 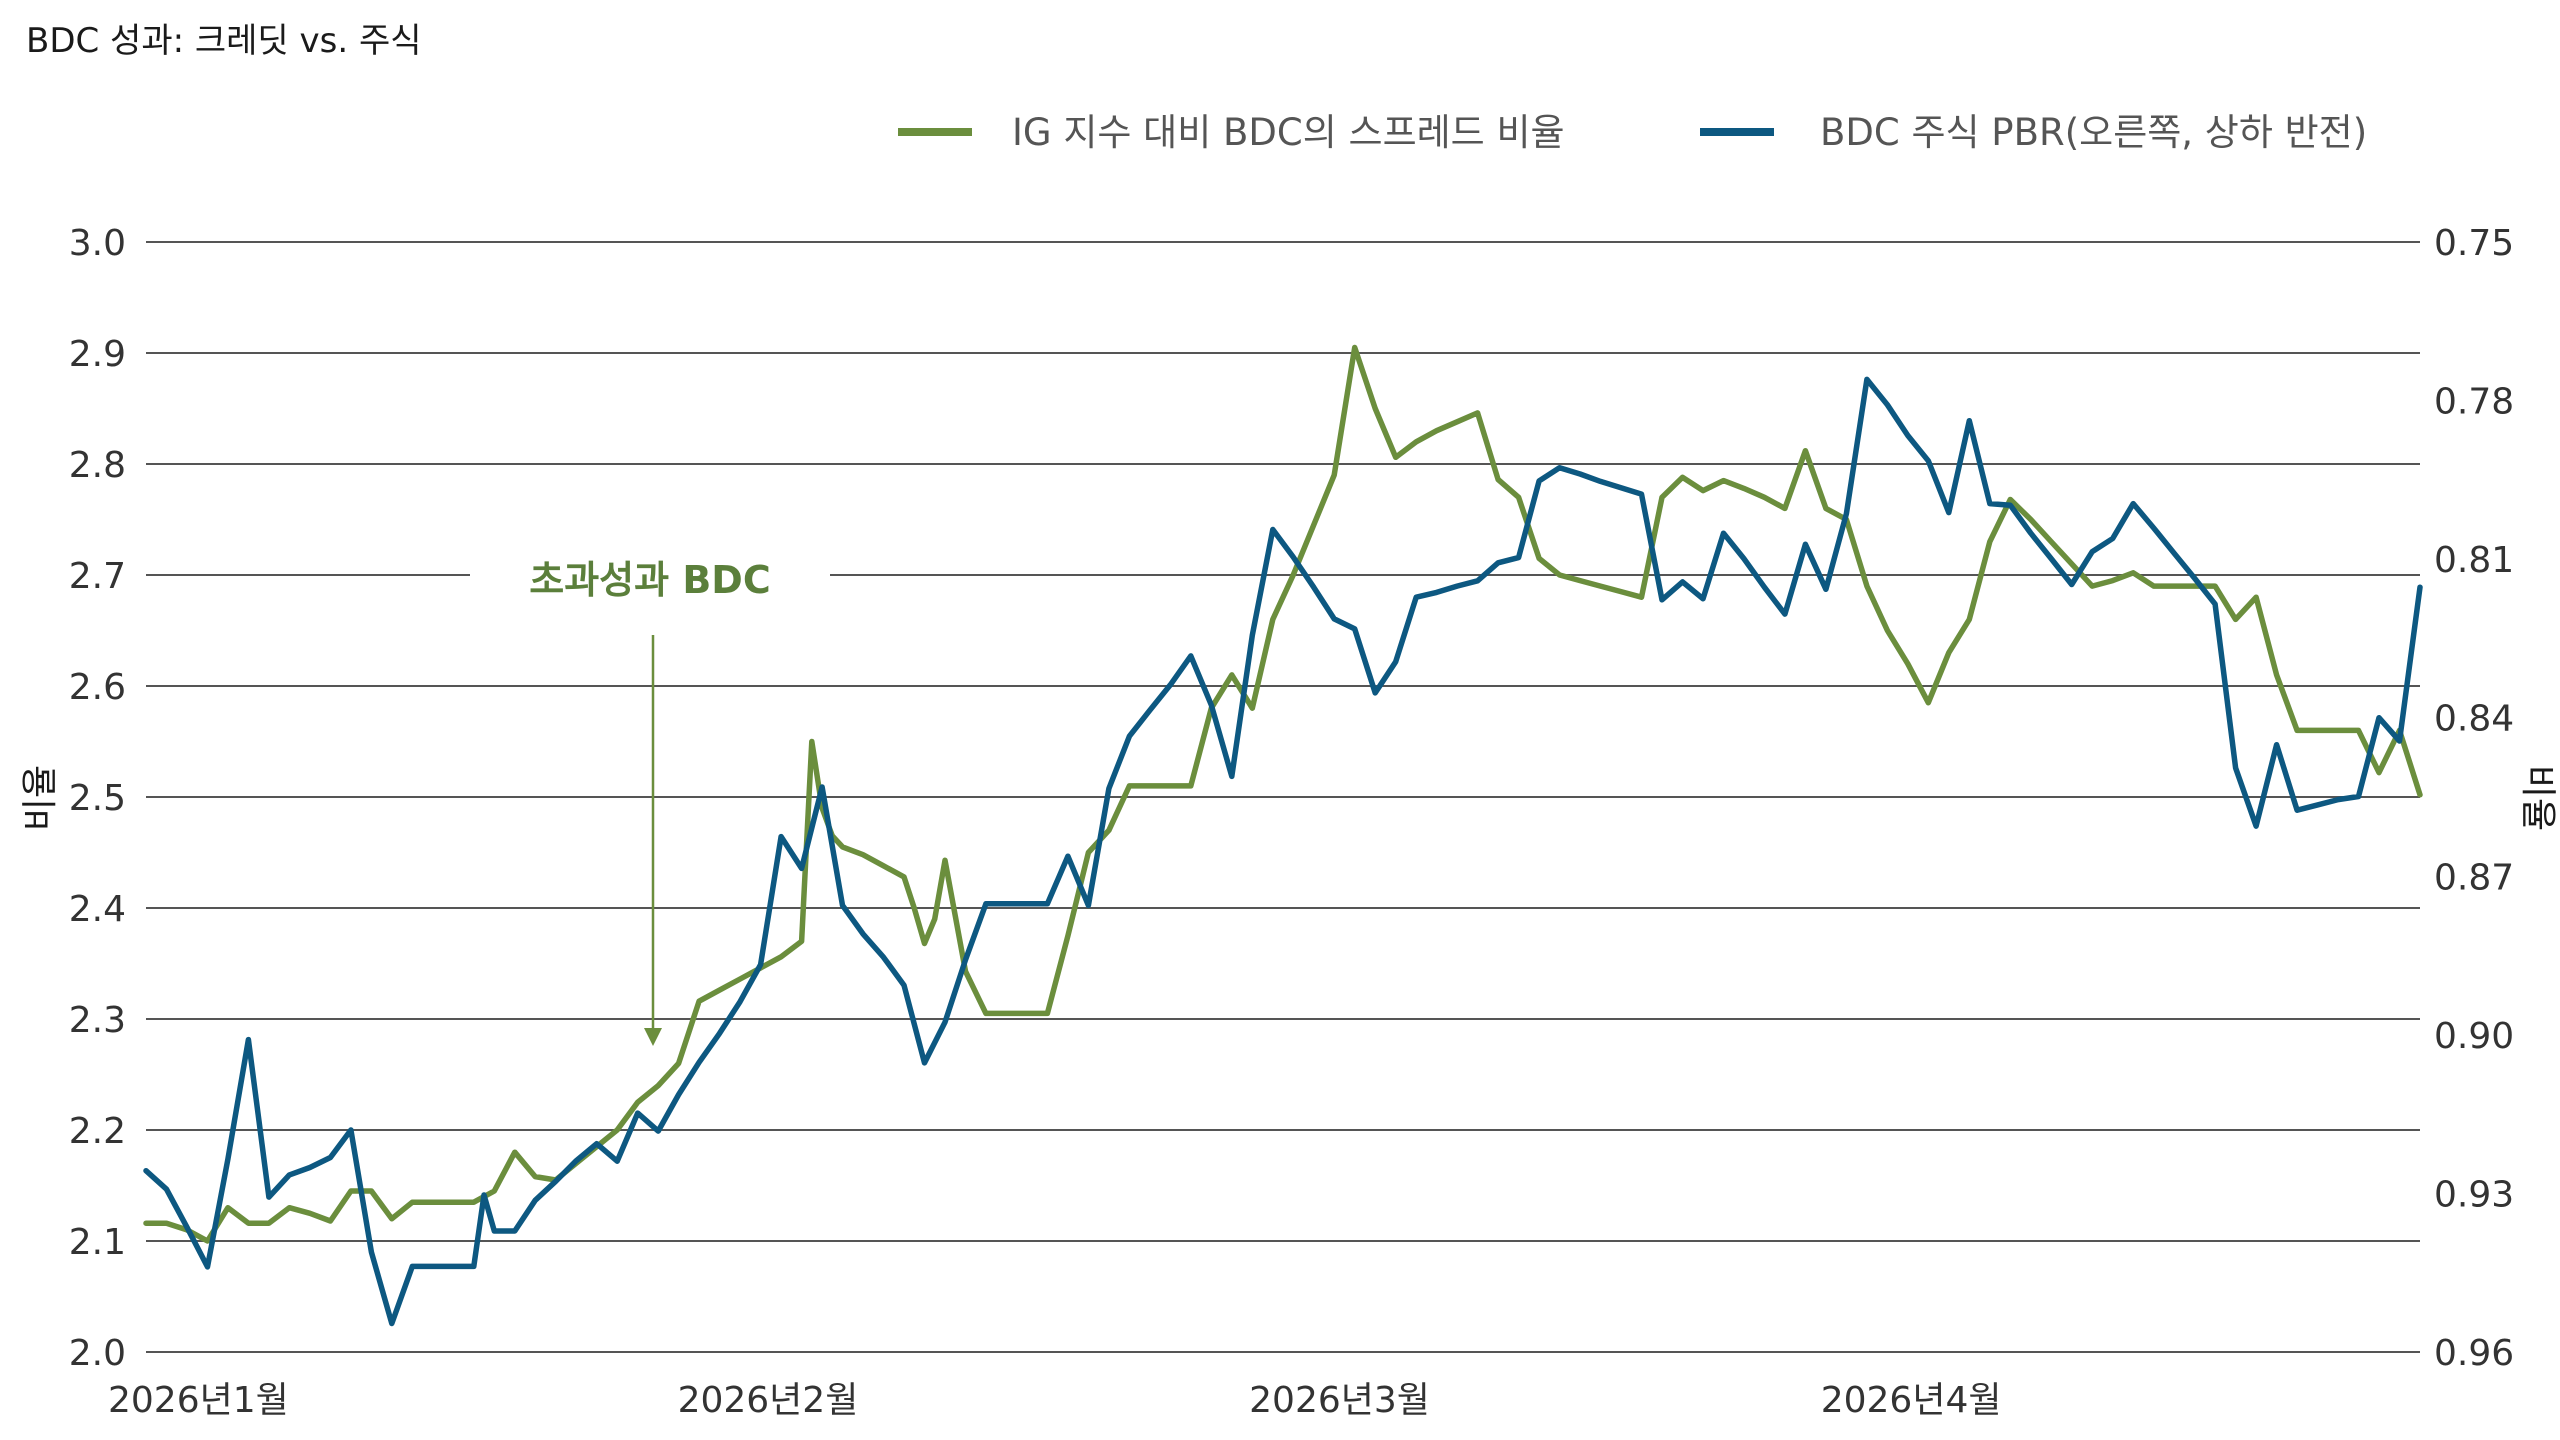 I want to click on y-tick-right: 0.93, so click(x=2474, y=1194).